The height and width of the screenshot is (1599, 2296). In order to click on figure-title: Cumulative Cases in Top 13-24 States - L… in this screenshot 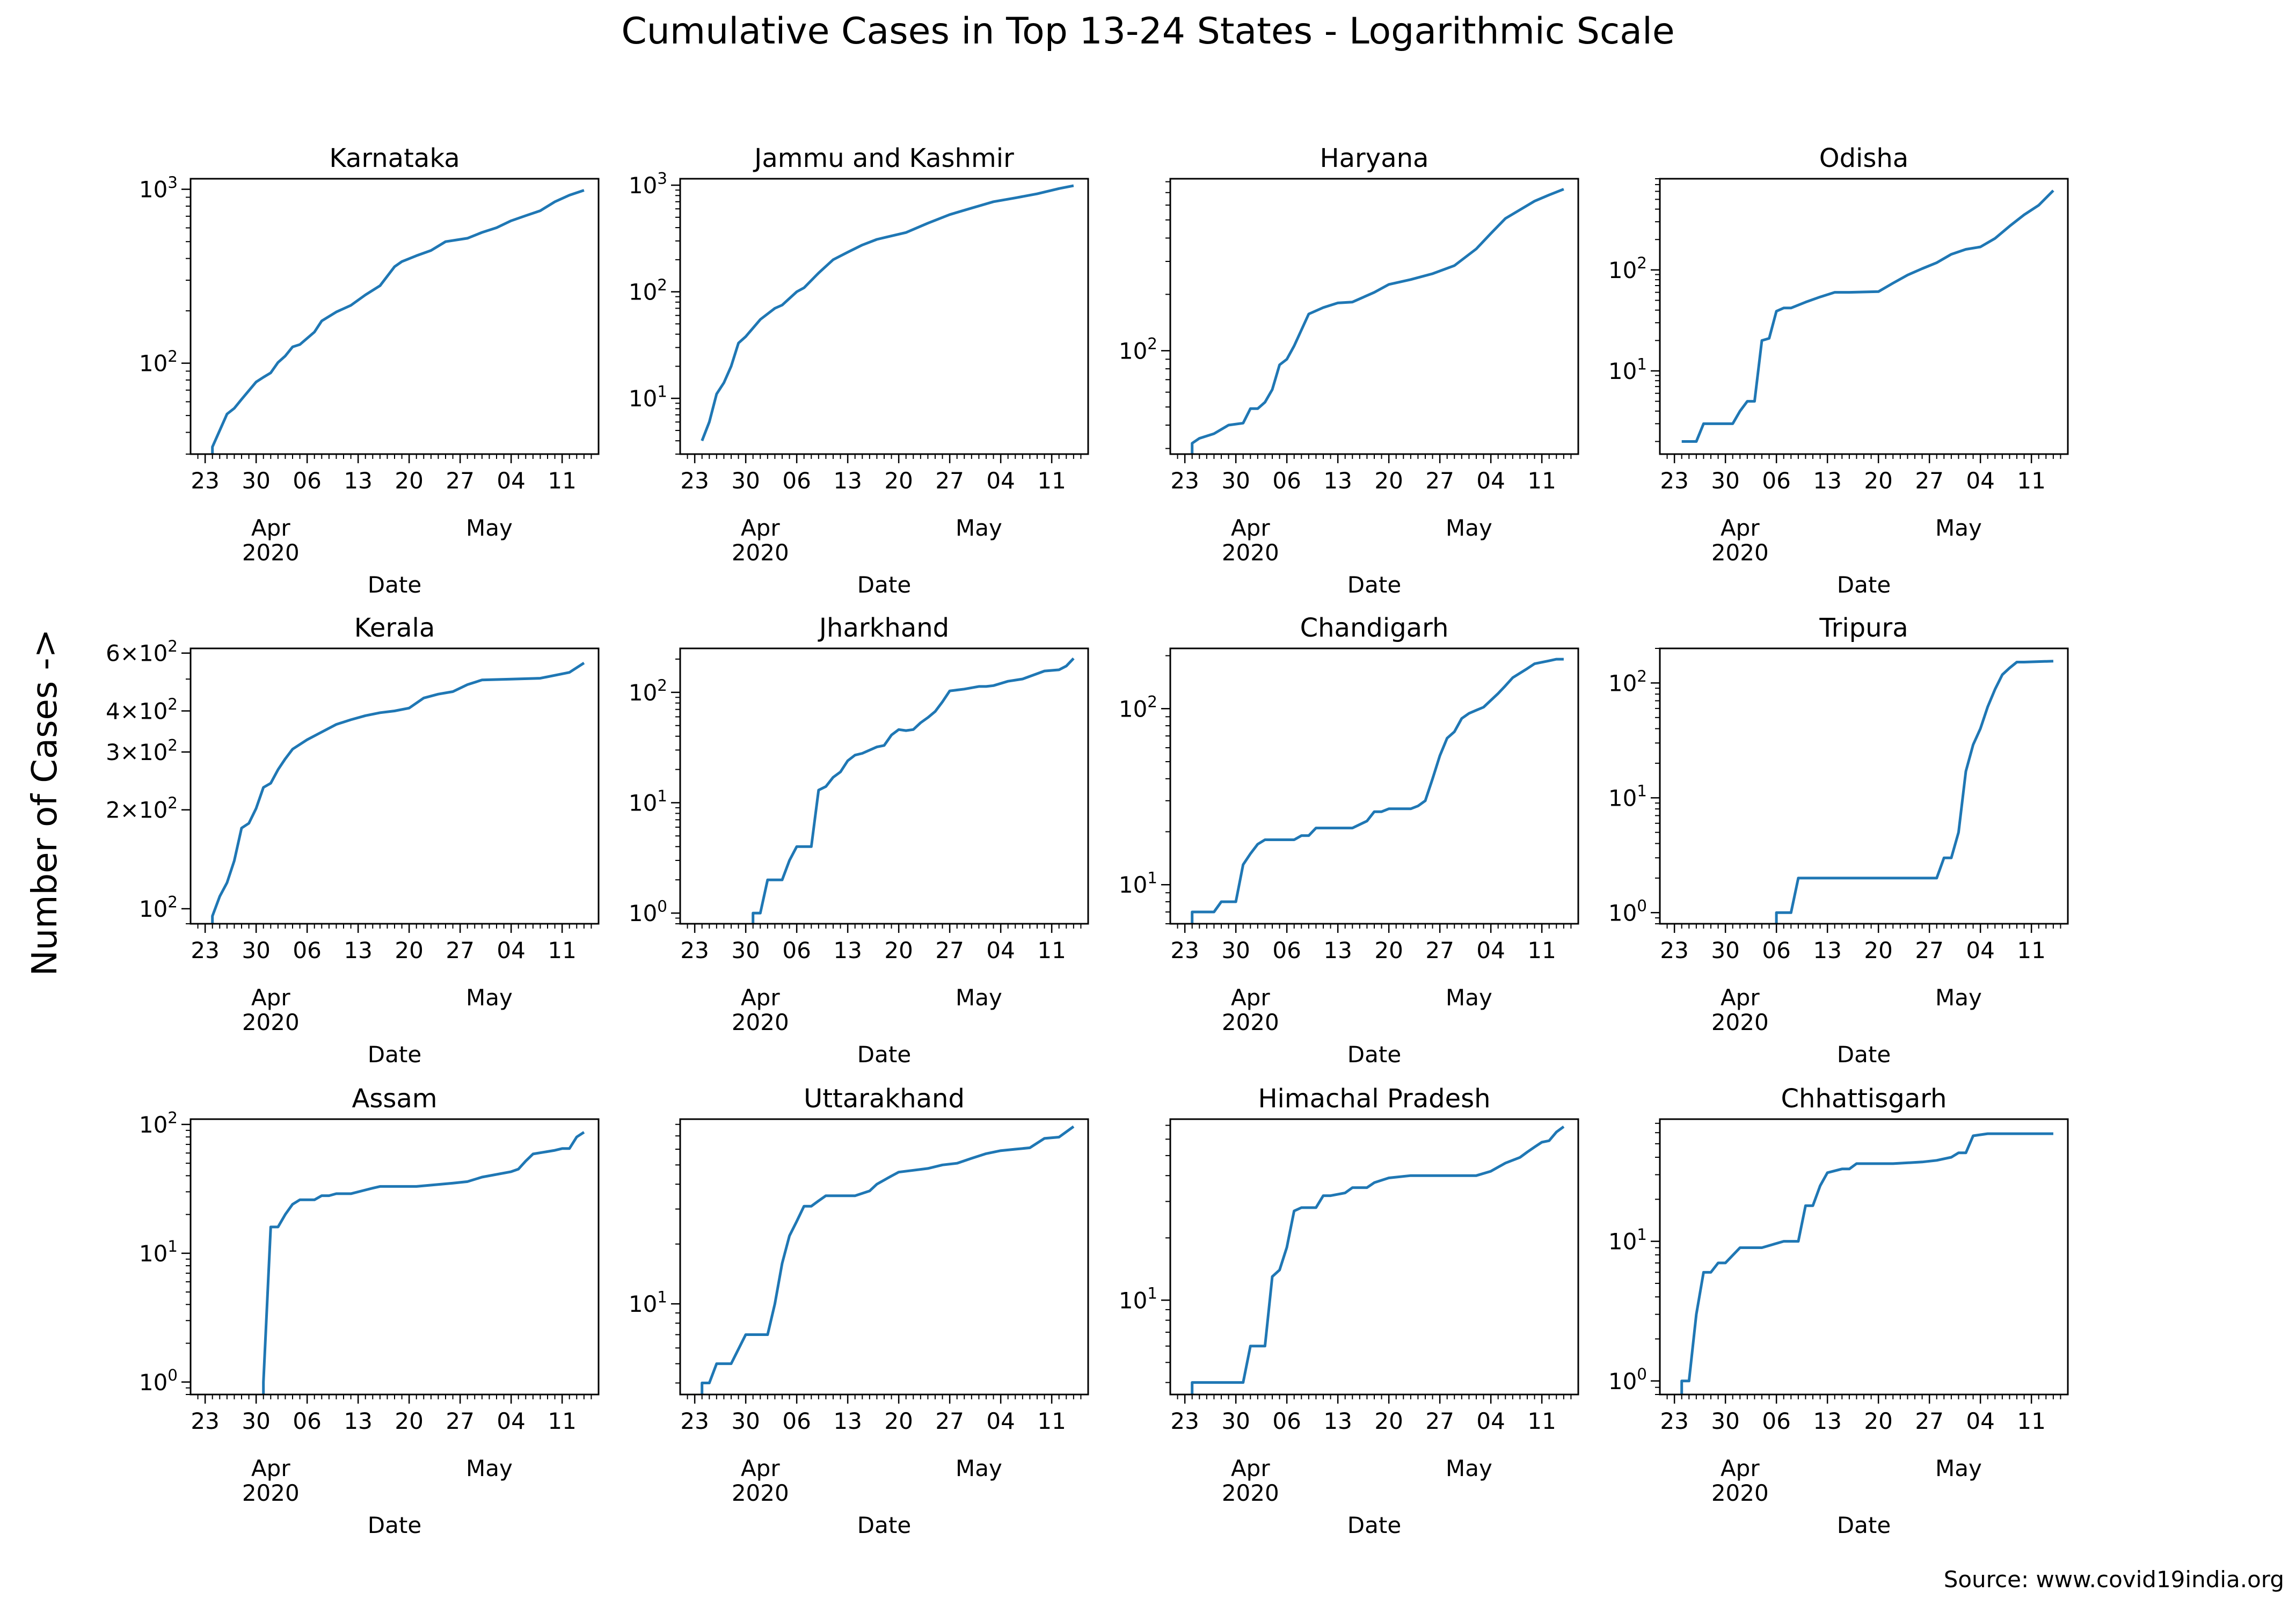, I will do `click(1148, 31)`.